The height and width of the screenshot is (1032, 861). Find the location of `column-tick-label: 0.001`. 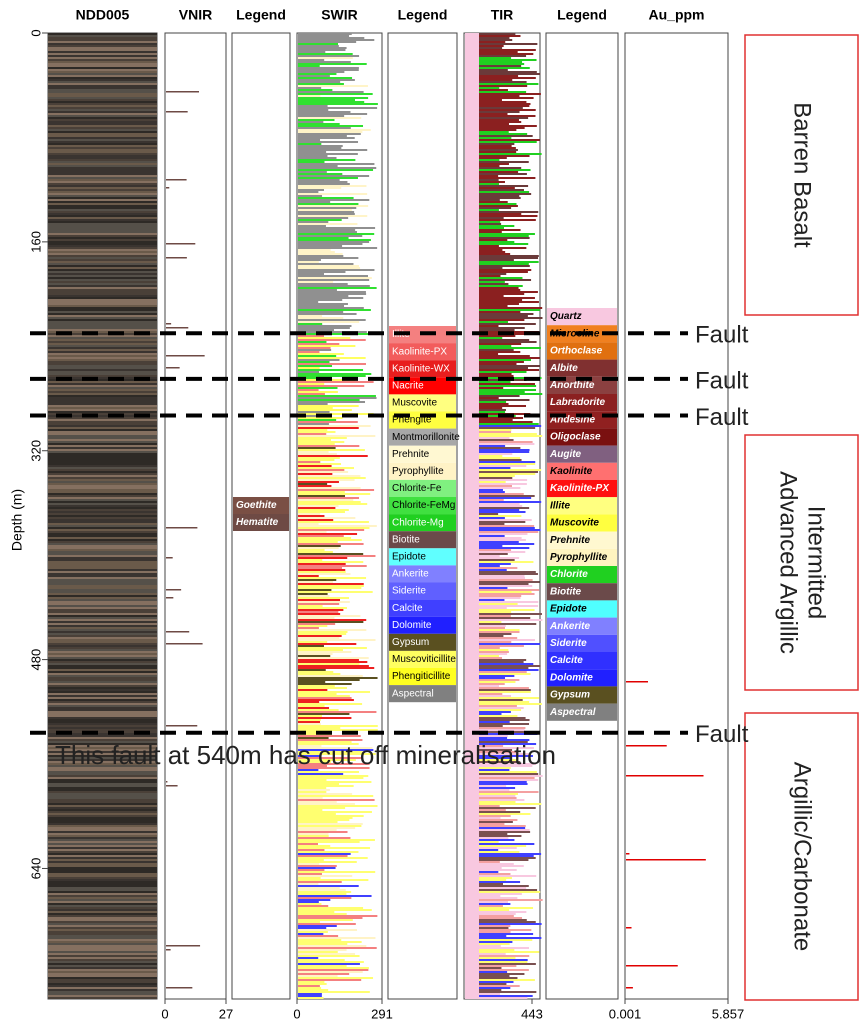

column-tick-label: 0.001 is located at coordinates (625, 1013).